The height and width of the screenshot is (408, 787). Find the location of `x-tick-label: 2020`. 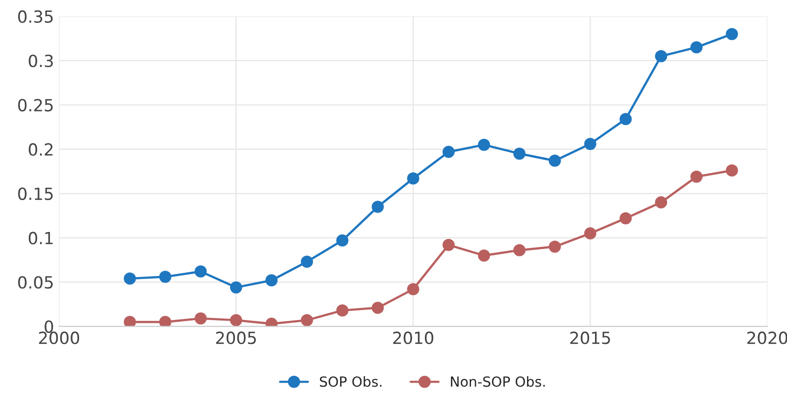

x-tick-label: 2020 is located at coordinates (767, 338).